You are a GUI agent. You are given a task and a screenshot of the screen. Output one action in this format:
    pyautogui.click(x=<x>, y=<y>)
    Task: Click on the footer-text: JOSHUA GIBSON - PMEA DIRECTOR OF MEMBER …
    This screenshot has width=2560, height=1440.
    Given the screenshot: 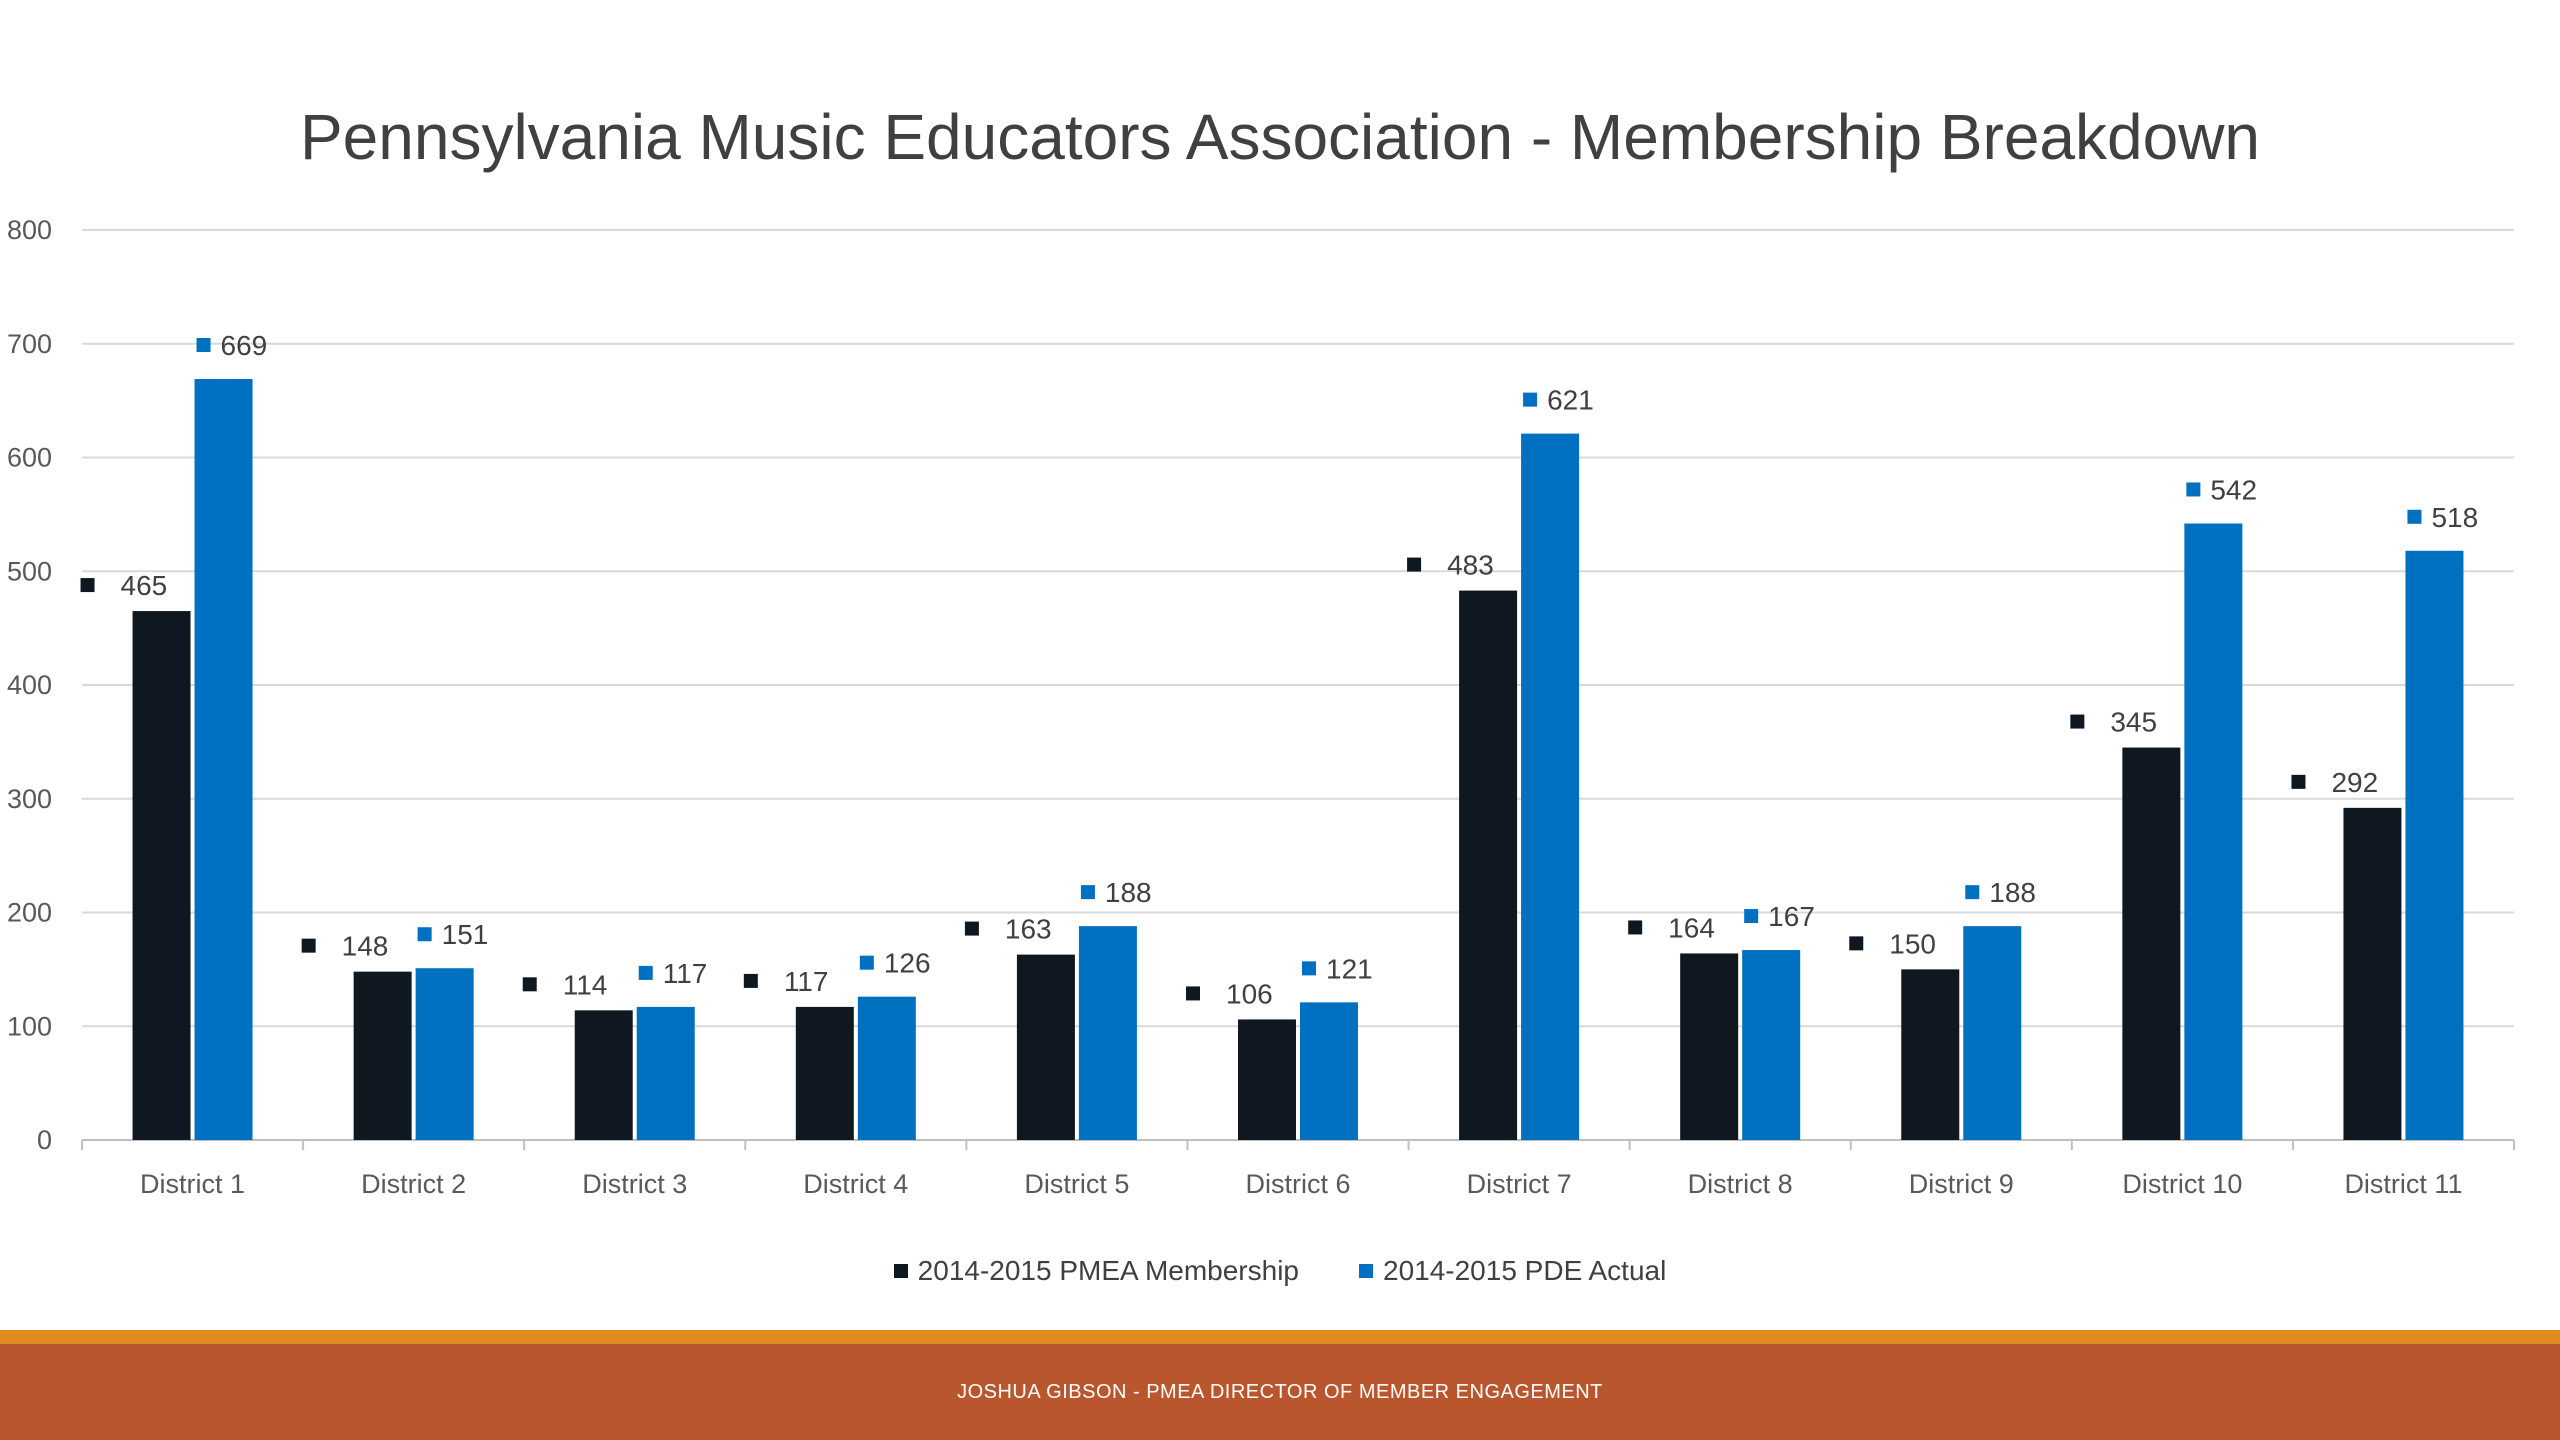 What is the action you would take?
    pyautogui.click(x=1280, y=1391)
    